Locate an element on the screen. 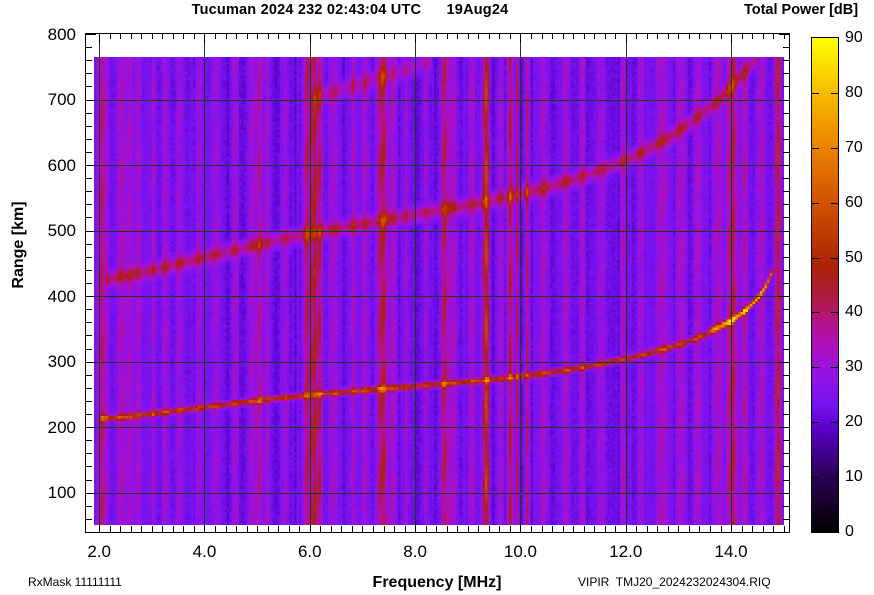 This screenshot has height=595, width=874. x-axis-title: Frequency [MHz] is located at coordinates (437, 582).